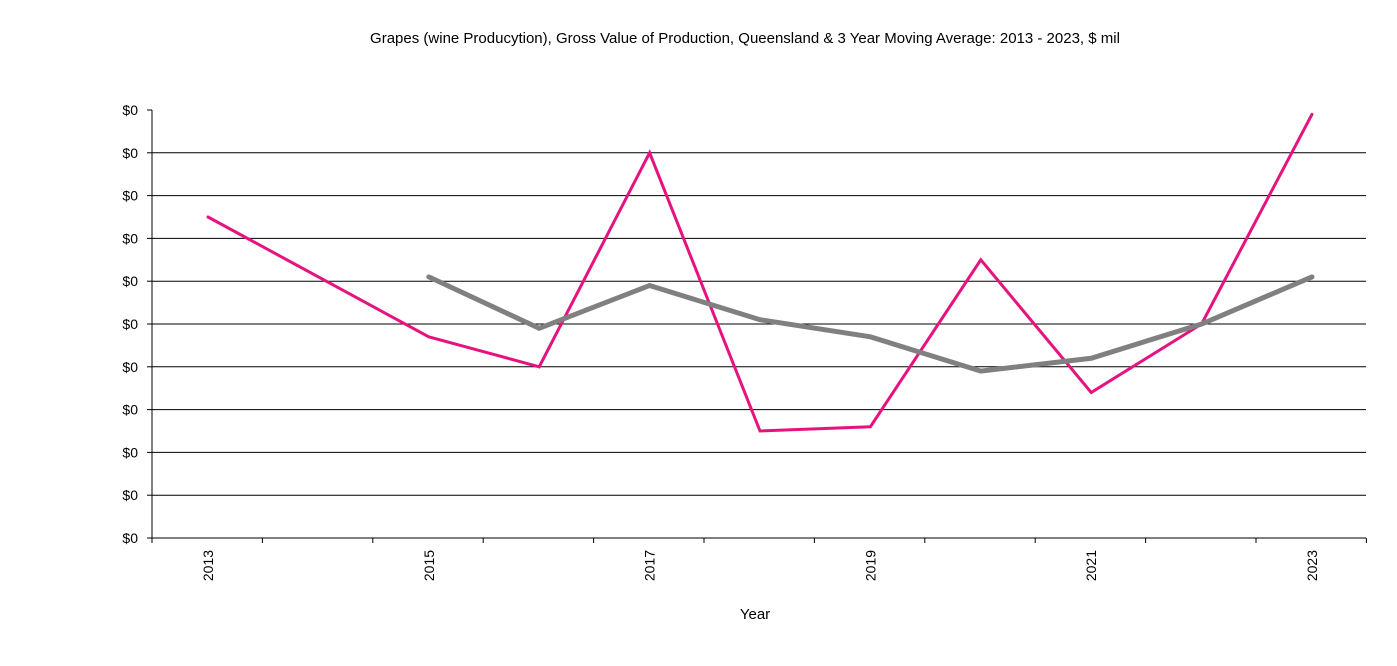 The height and width of the screenshot is (666, 1397). What do you see at coordinates (1091, 565) in the screenshot?
I see `x-tick-label: 2021` at bounding box center [1091, 565].